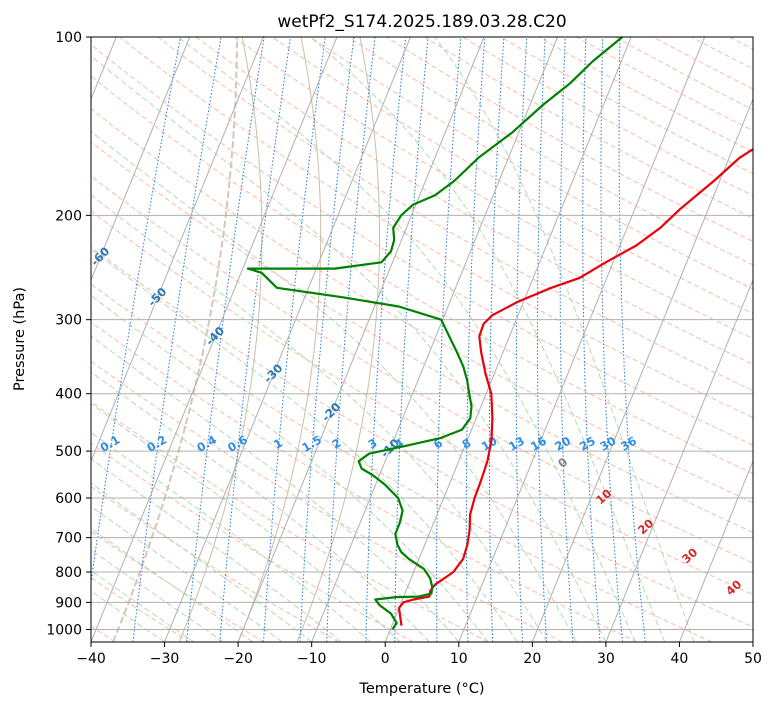 The image size is (775, 712). I want to click on y-tick-label: 200, so click(68, 216).